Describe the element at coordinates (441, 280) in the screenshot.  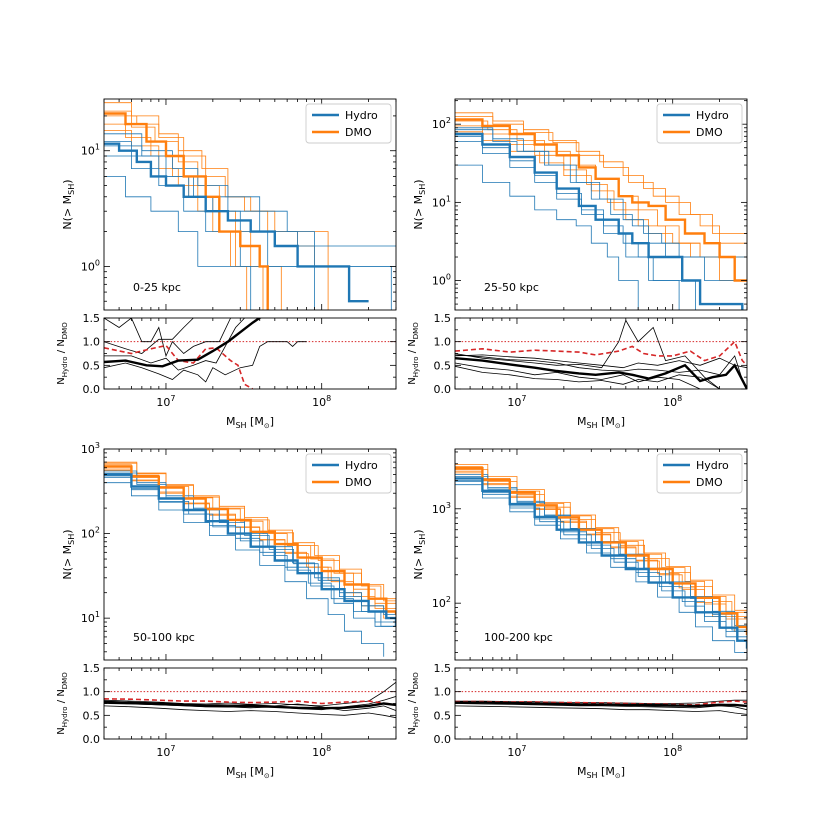
I see `y-tick-label: 10⁰` at that location.